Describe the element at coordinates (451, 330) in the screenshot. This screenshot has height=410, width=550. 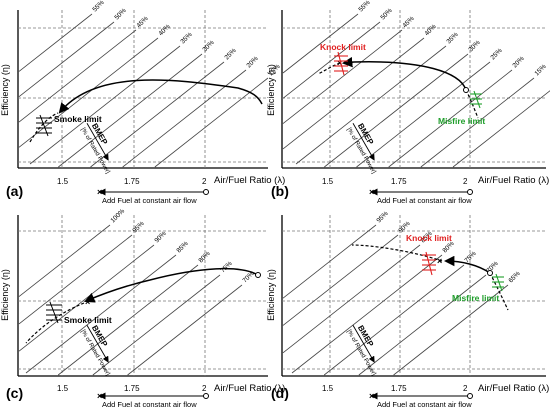
I see `bmep-line-65pct` at that location.